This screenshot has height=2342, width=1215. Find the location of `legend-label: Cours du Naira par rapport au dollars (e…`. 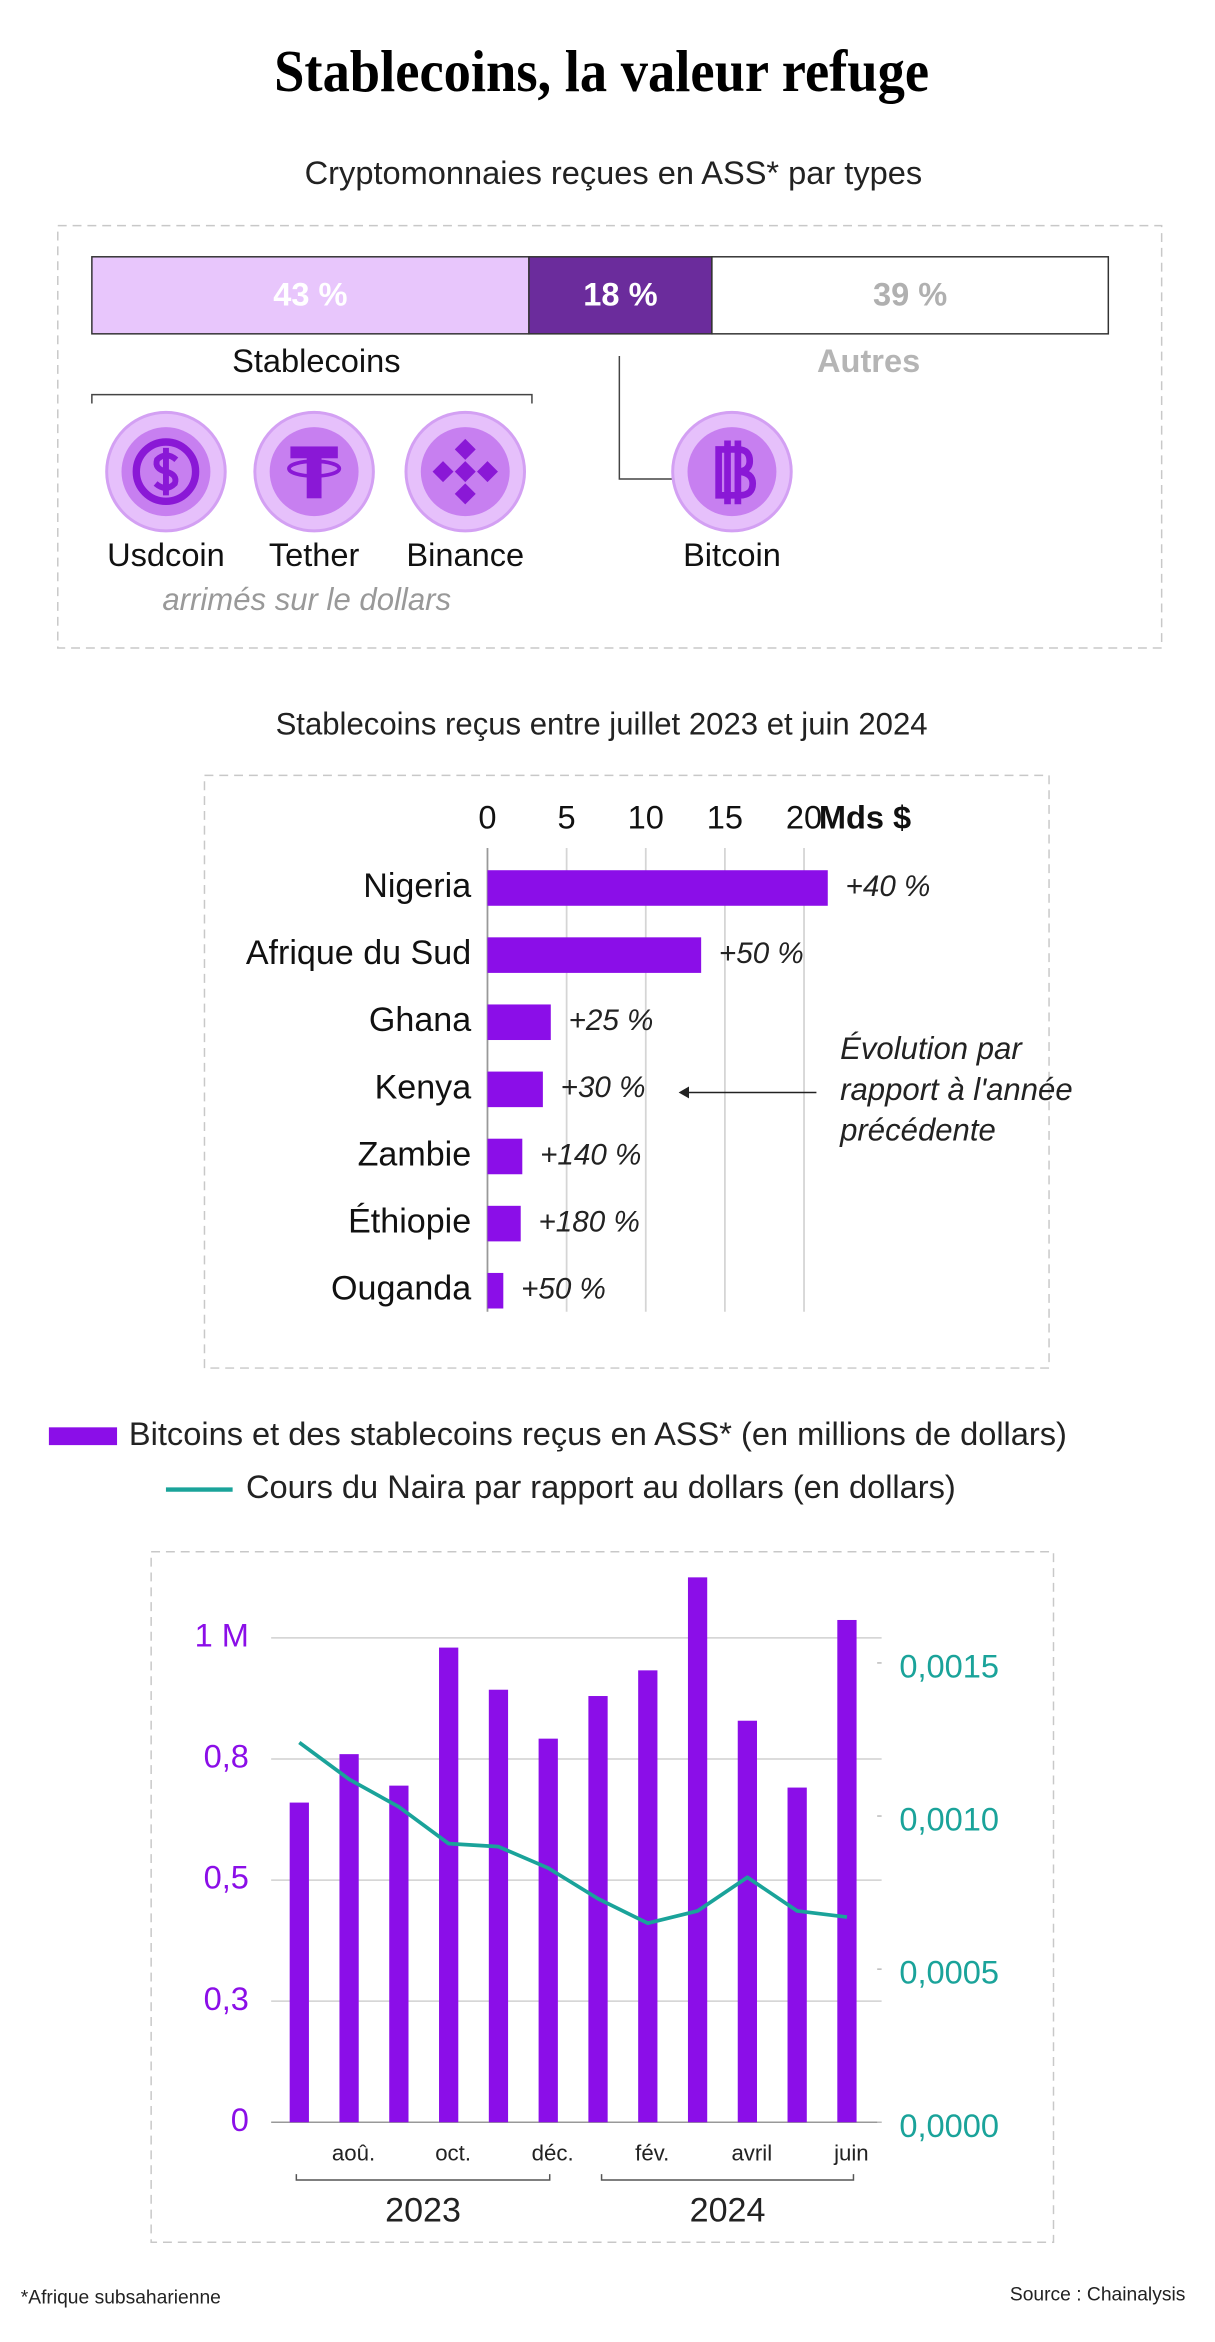

legend-label: Cours du Naira par rapport au dollars (e… is located at coordinates (601, 1486).